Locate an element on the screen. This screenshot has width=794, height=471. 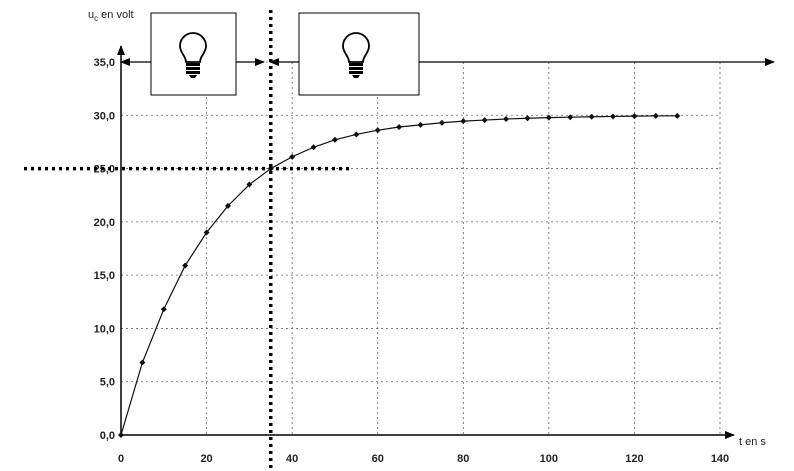
x-tick-label: 80 is located at coordinates (463, 459).